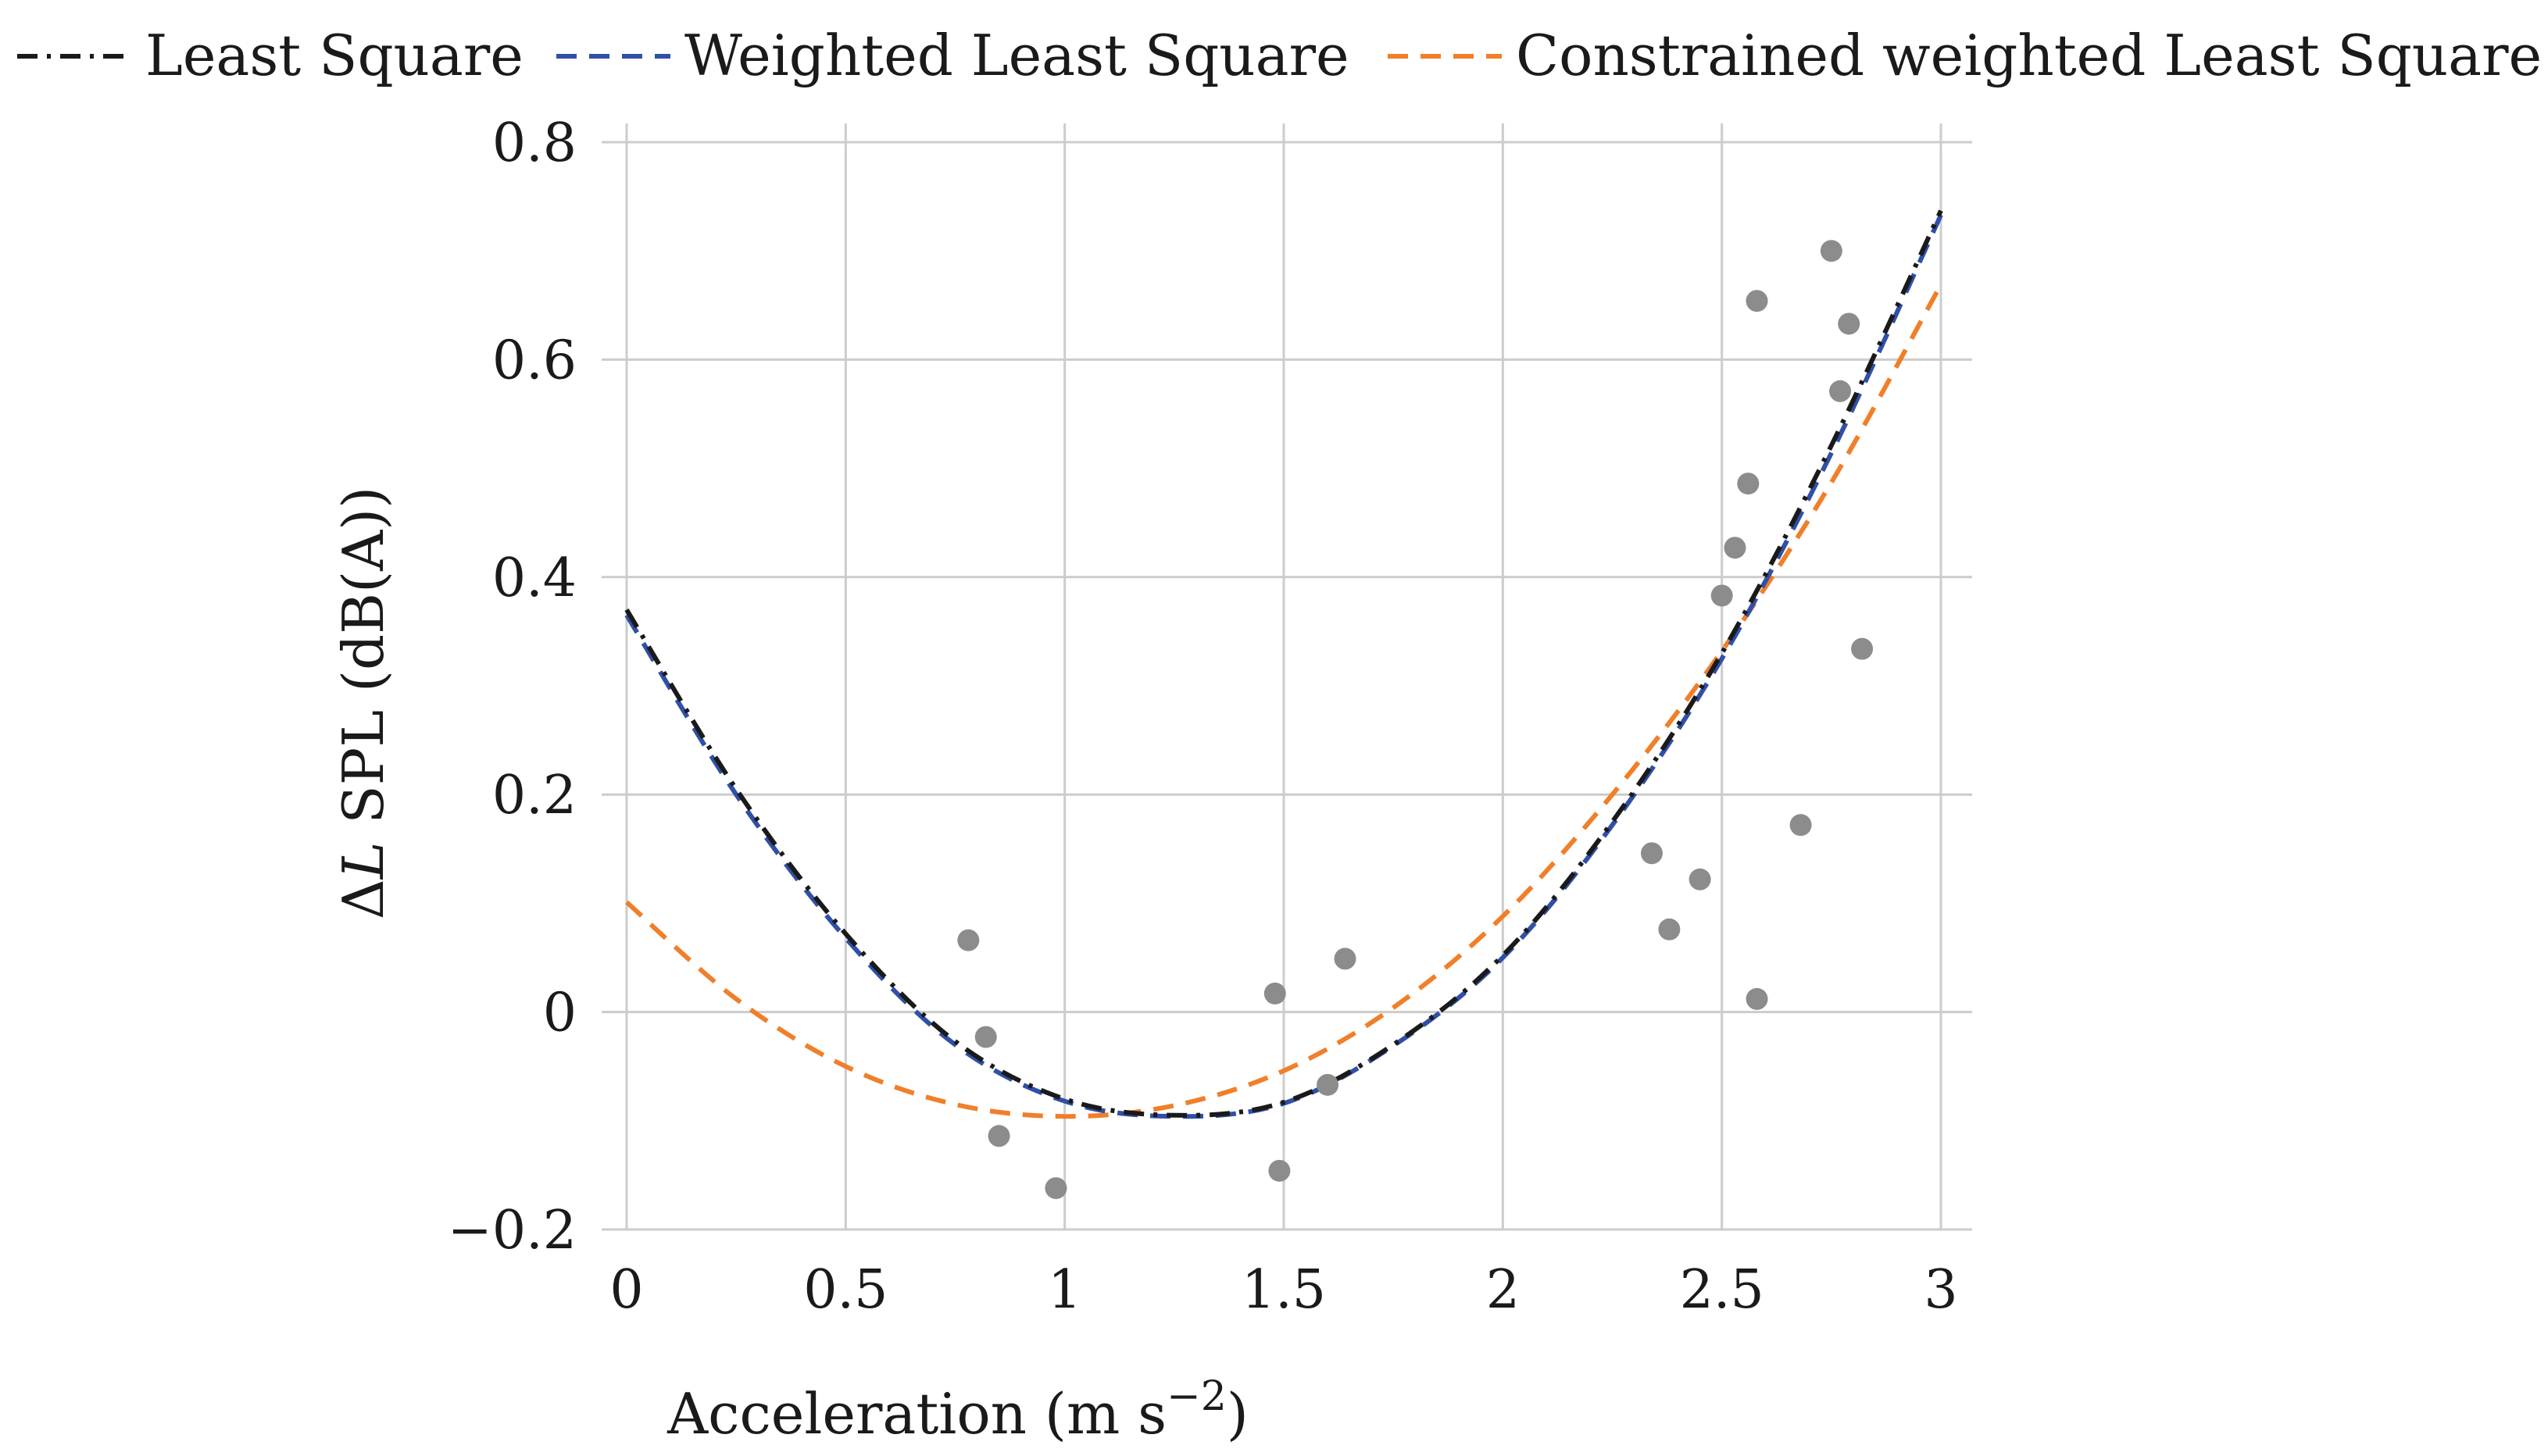 Image resolution: width=2548 pixels, height=1456 pixels. Describe the element at coordinates (512, 1231) in the screenshot. I see `y-tick-label: −0.2` at that location.